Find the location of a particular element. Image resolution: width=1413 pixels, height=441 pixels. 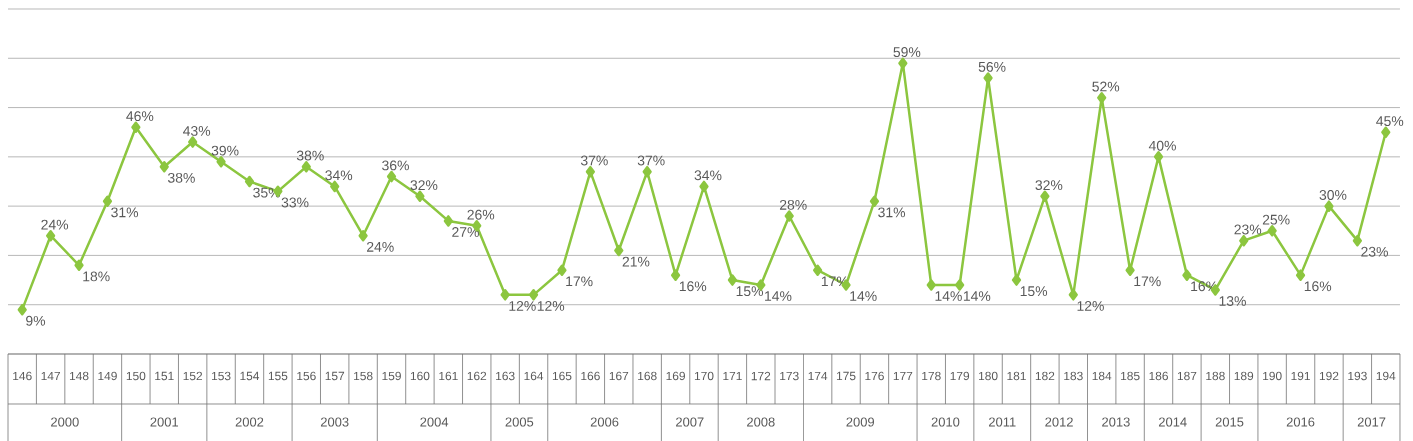

text: 2001 is located at coordinates (164, 422).